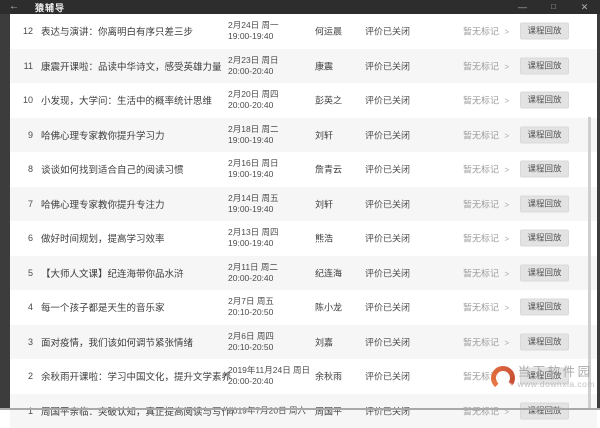 The image size is (600, 428). What do you see at coordinates (271, 94) in the screenshot?
I see `course-date: 2月20日 周四` at bounding box center [271, 94].